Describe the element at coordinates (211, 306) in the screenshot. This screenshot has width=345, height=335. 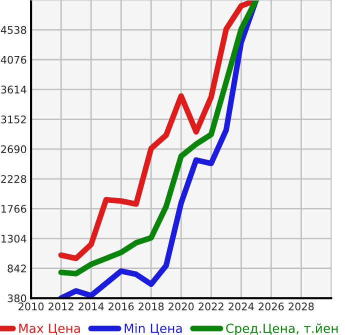
I see `x-tick-label: 2022` at that location.